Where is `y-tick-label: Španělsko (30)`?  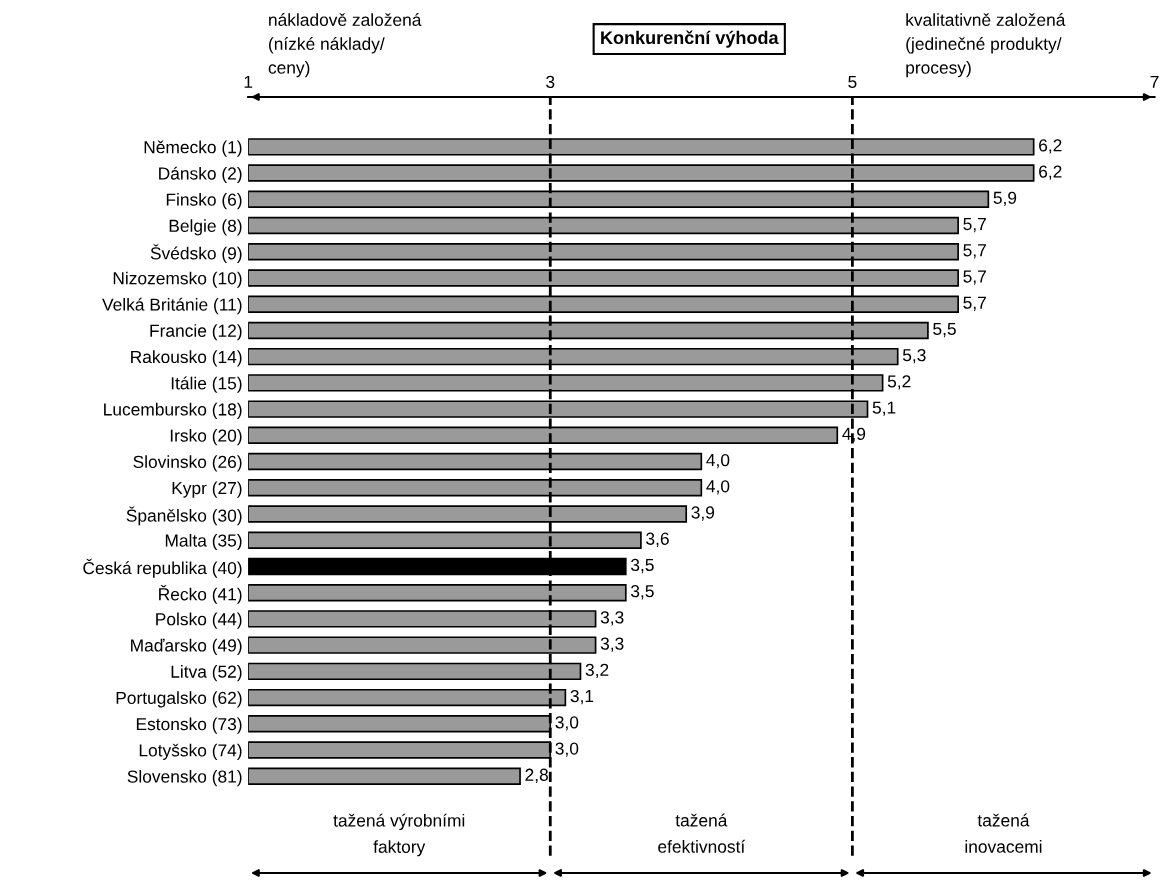 y-tick-label: Španělsko (30) is located at coordinates (184, 516).